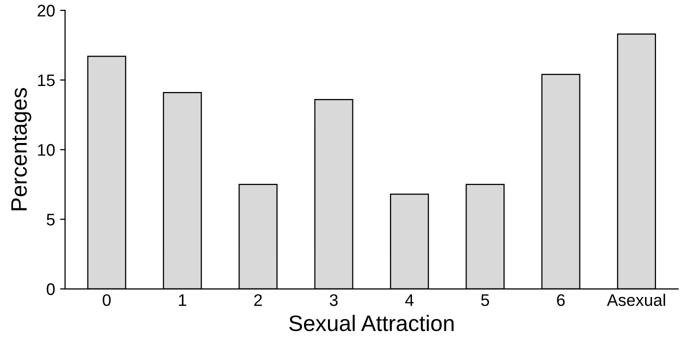 This screenshot has height=346, width=685. What do you see at coordinates (182, 300) in the screenshot?
I see `x-tick-label: 1` at bounding box center [182, 300].